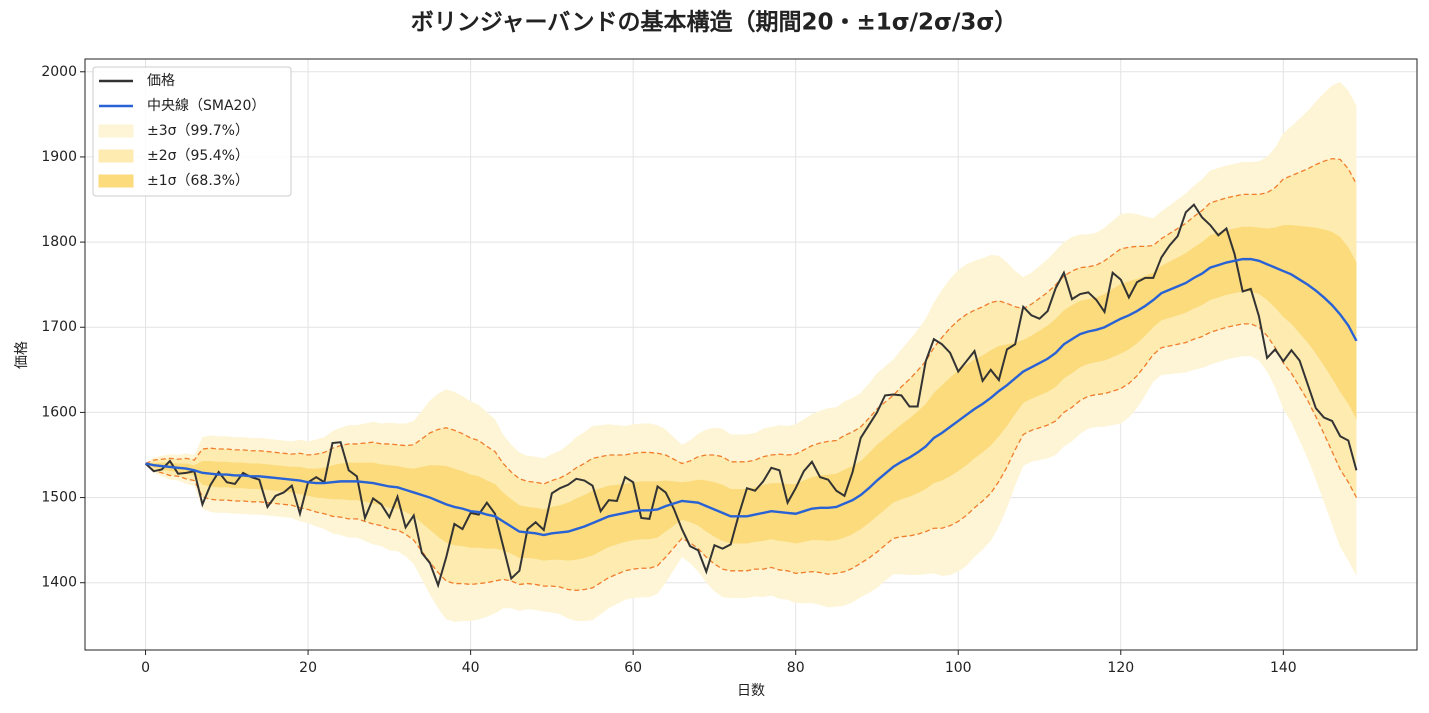  Describe the element at coordinates (145, 668) in the screenshot. I see `x-tick-label: 0` at that location.